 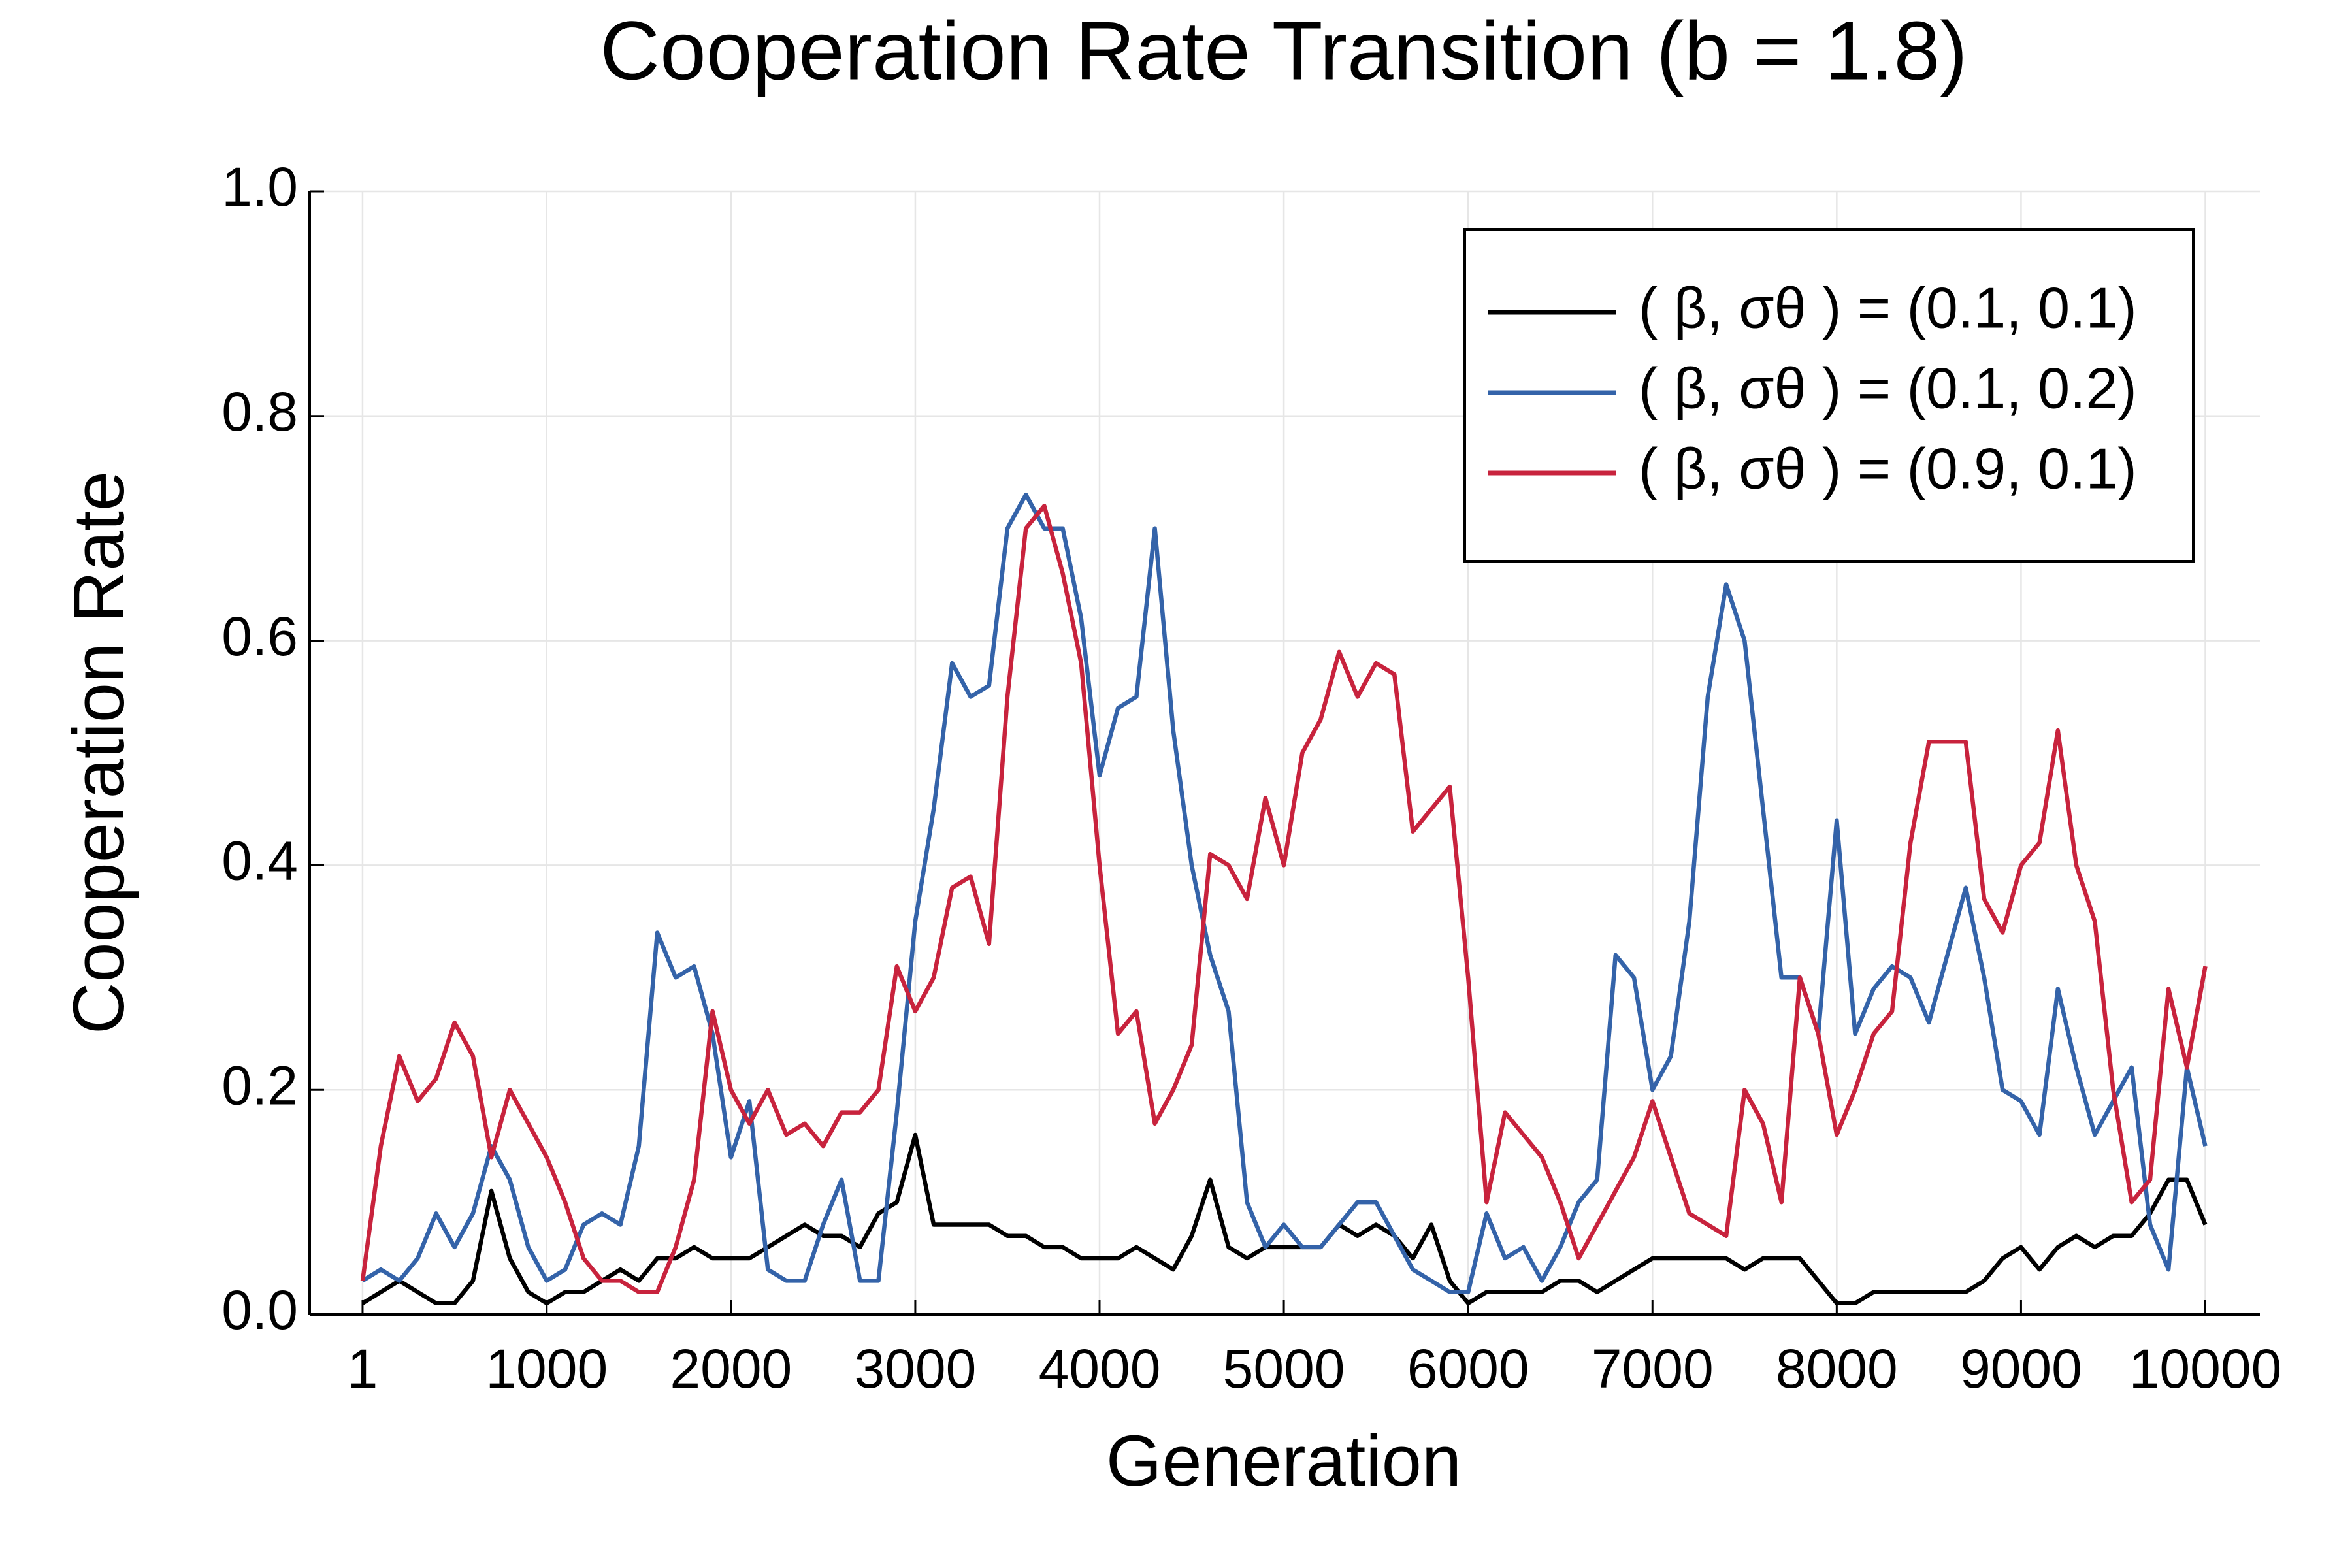 What do you see at coordinates (259, 411) in the screenshot?
I see `y-tick-label: 0.8` at bounding box center [259, 411].